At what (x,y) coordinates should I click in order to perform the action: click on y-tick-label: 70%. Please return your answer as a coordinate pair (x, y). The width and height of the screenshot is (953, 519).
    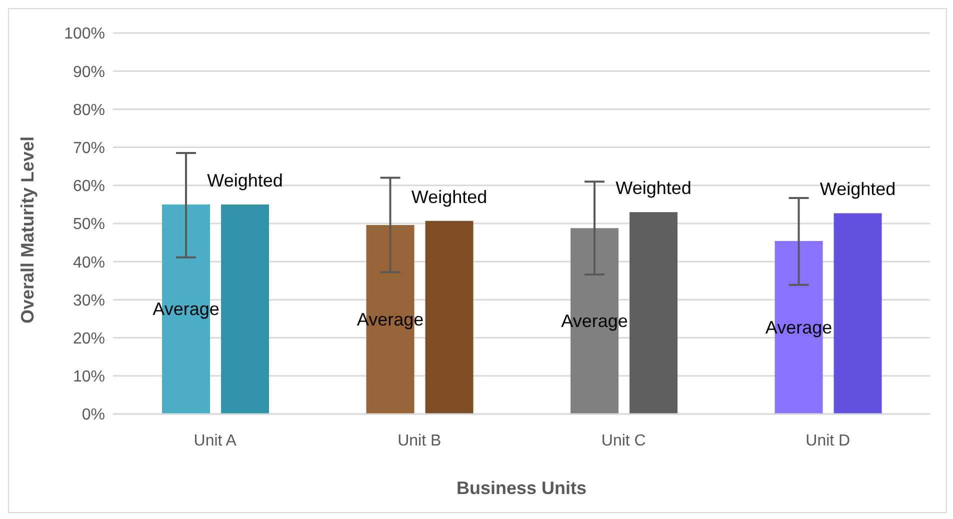
    Looking at the image, I should click on (88, 148).